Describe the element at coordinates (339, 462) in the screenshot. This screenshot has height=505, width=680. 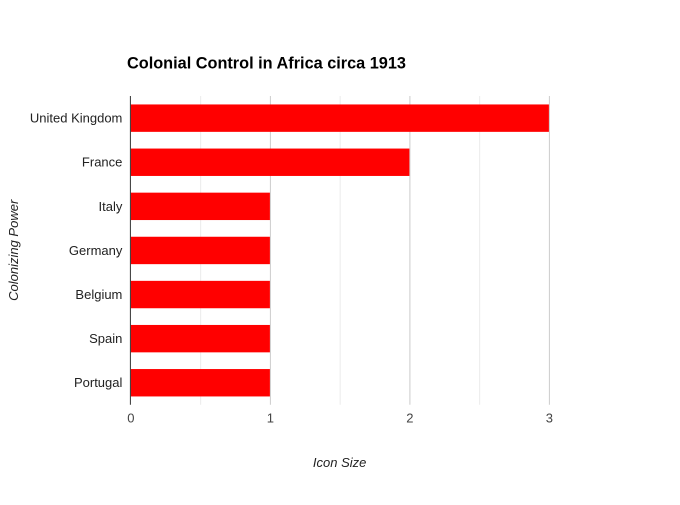
I see `svg-text: Icon Size` at that location.